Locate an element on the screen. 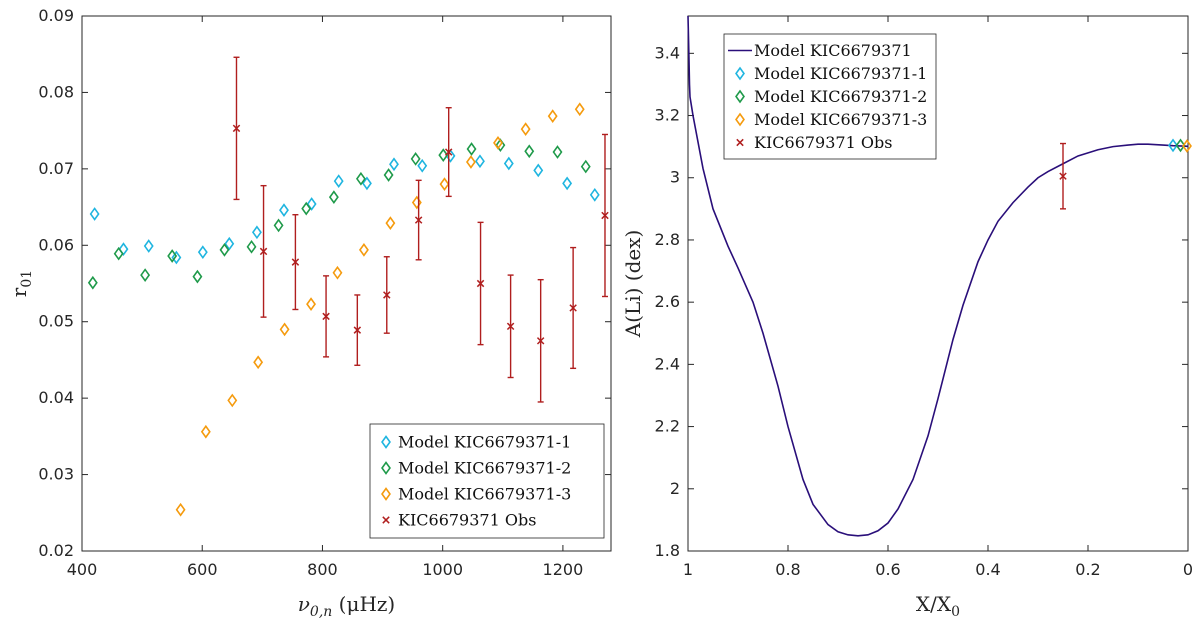 This screenshot has height=632, width=1200. y-tick-label: 0.09 is located at coordinates (56, 15).